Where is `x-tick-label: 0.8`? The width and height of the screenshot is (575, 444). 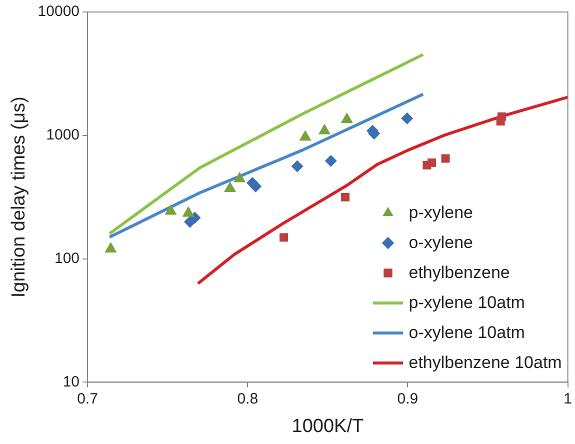
x-tick-label: 0.8 is located at coordinates (247, 399).